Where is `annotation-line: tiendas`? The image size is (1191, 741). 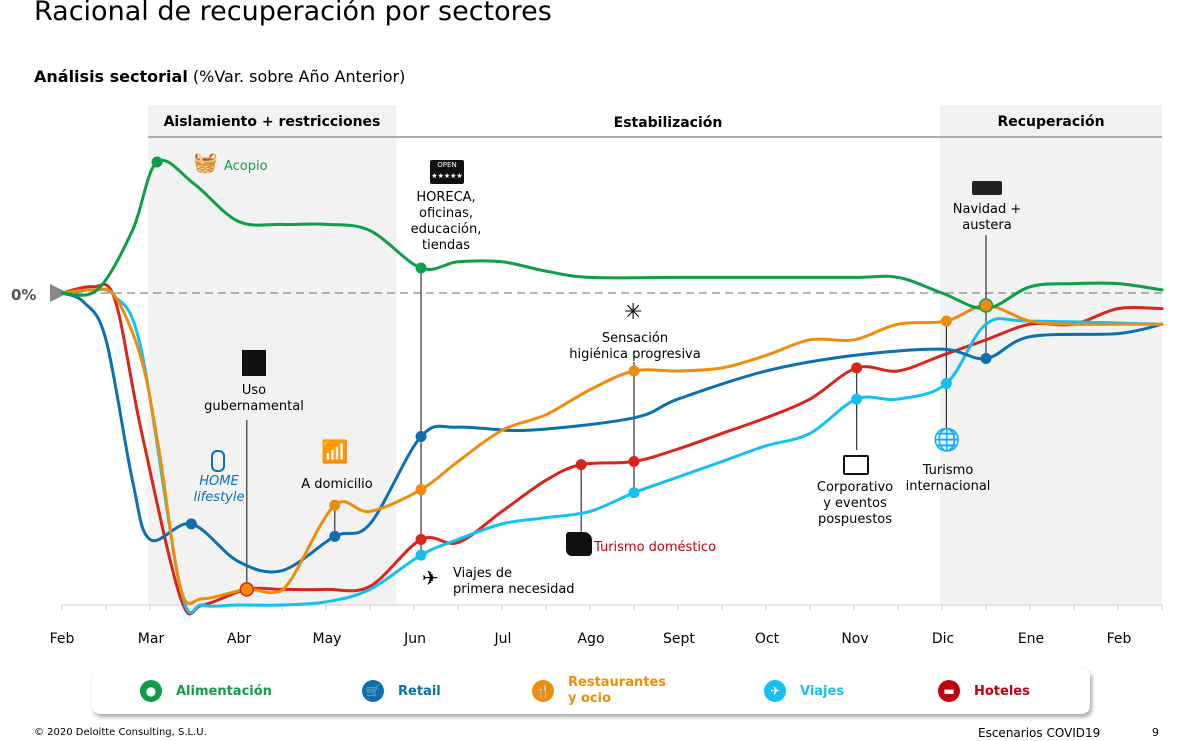
annotation-line: tiendas is located at coordinates (446, 245).